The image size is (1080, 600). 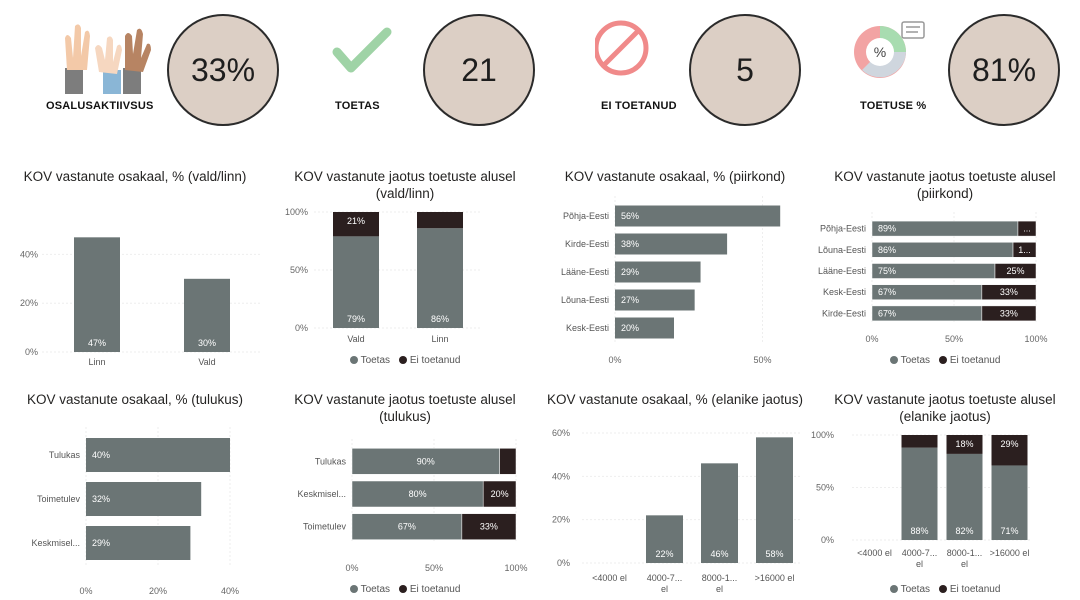 I want to click on data-label: 58%, so click(x=774, y=554).